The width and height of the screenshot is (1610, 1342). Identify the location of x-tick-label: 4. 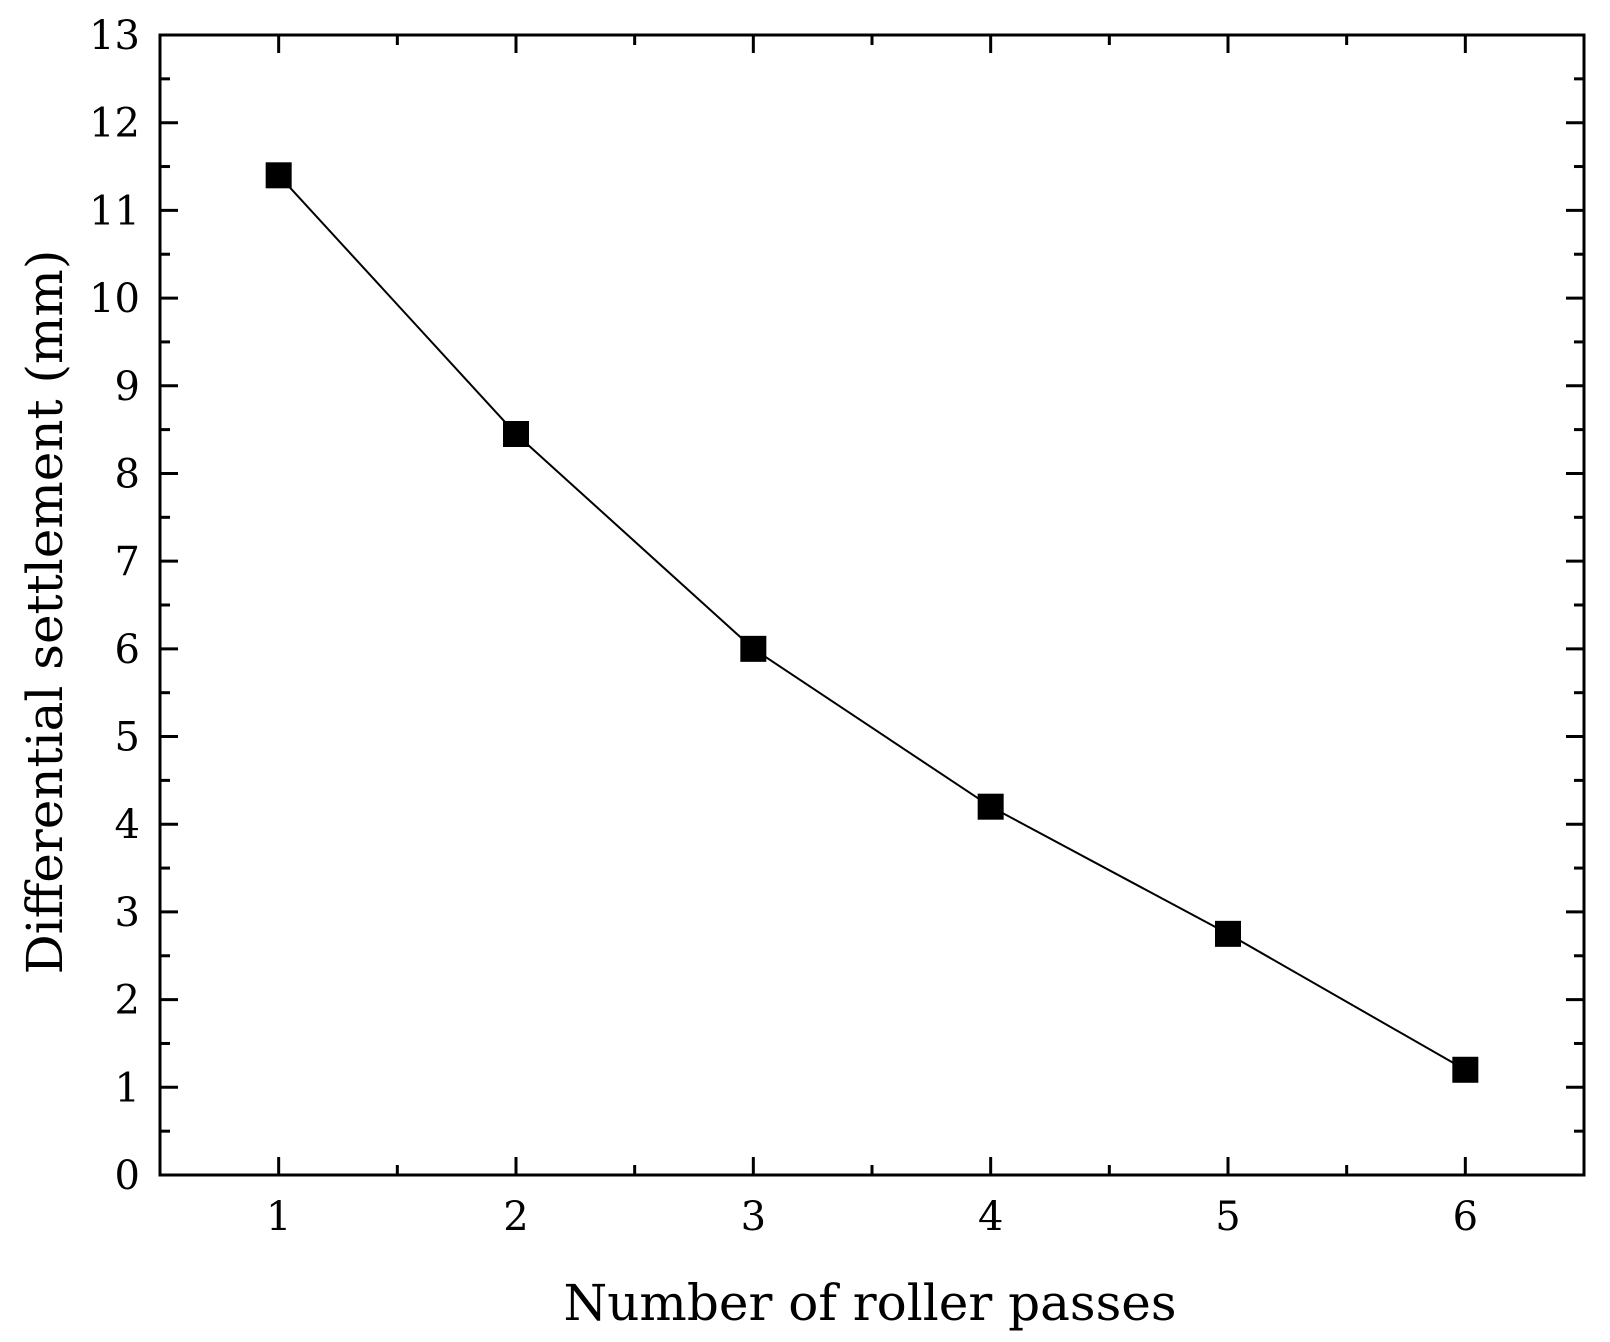
(990, 1217).